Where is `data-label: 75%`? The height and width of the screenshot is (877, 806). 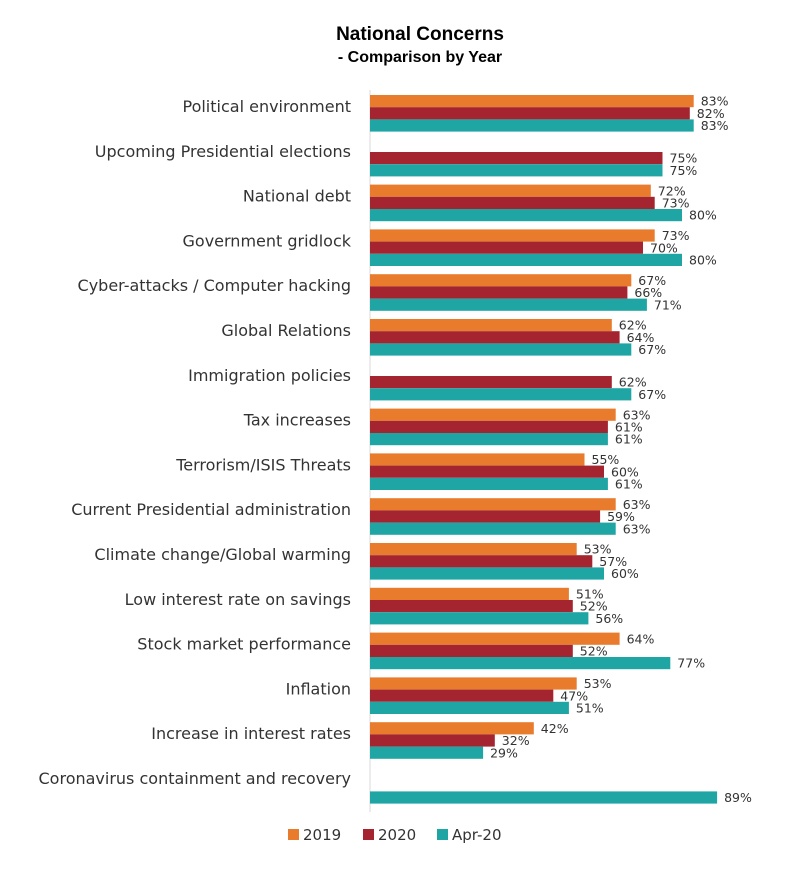 data-label: 75% is located at coordinates (684, 158).